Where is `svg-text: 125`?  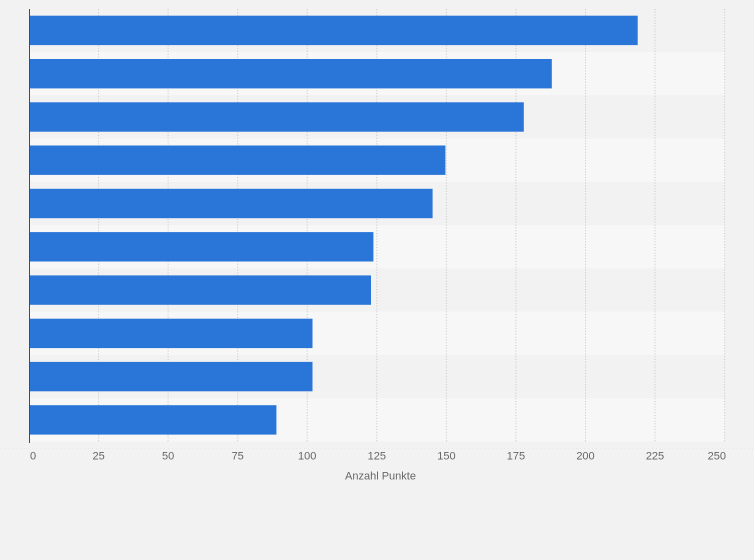 svg-text: 125 is located at coordinates (377, 457).